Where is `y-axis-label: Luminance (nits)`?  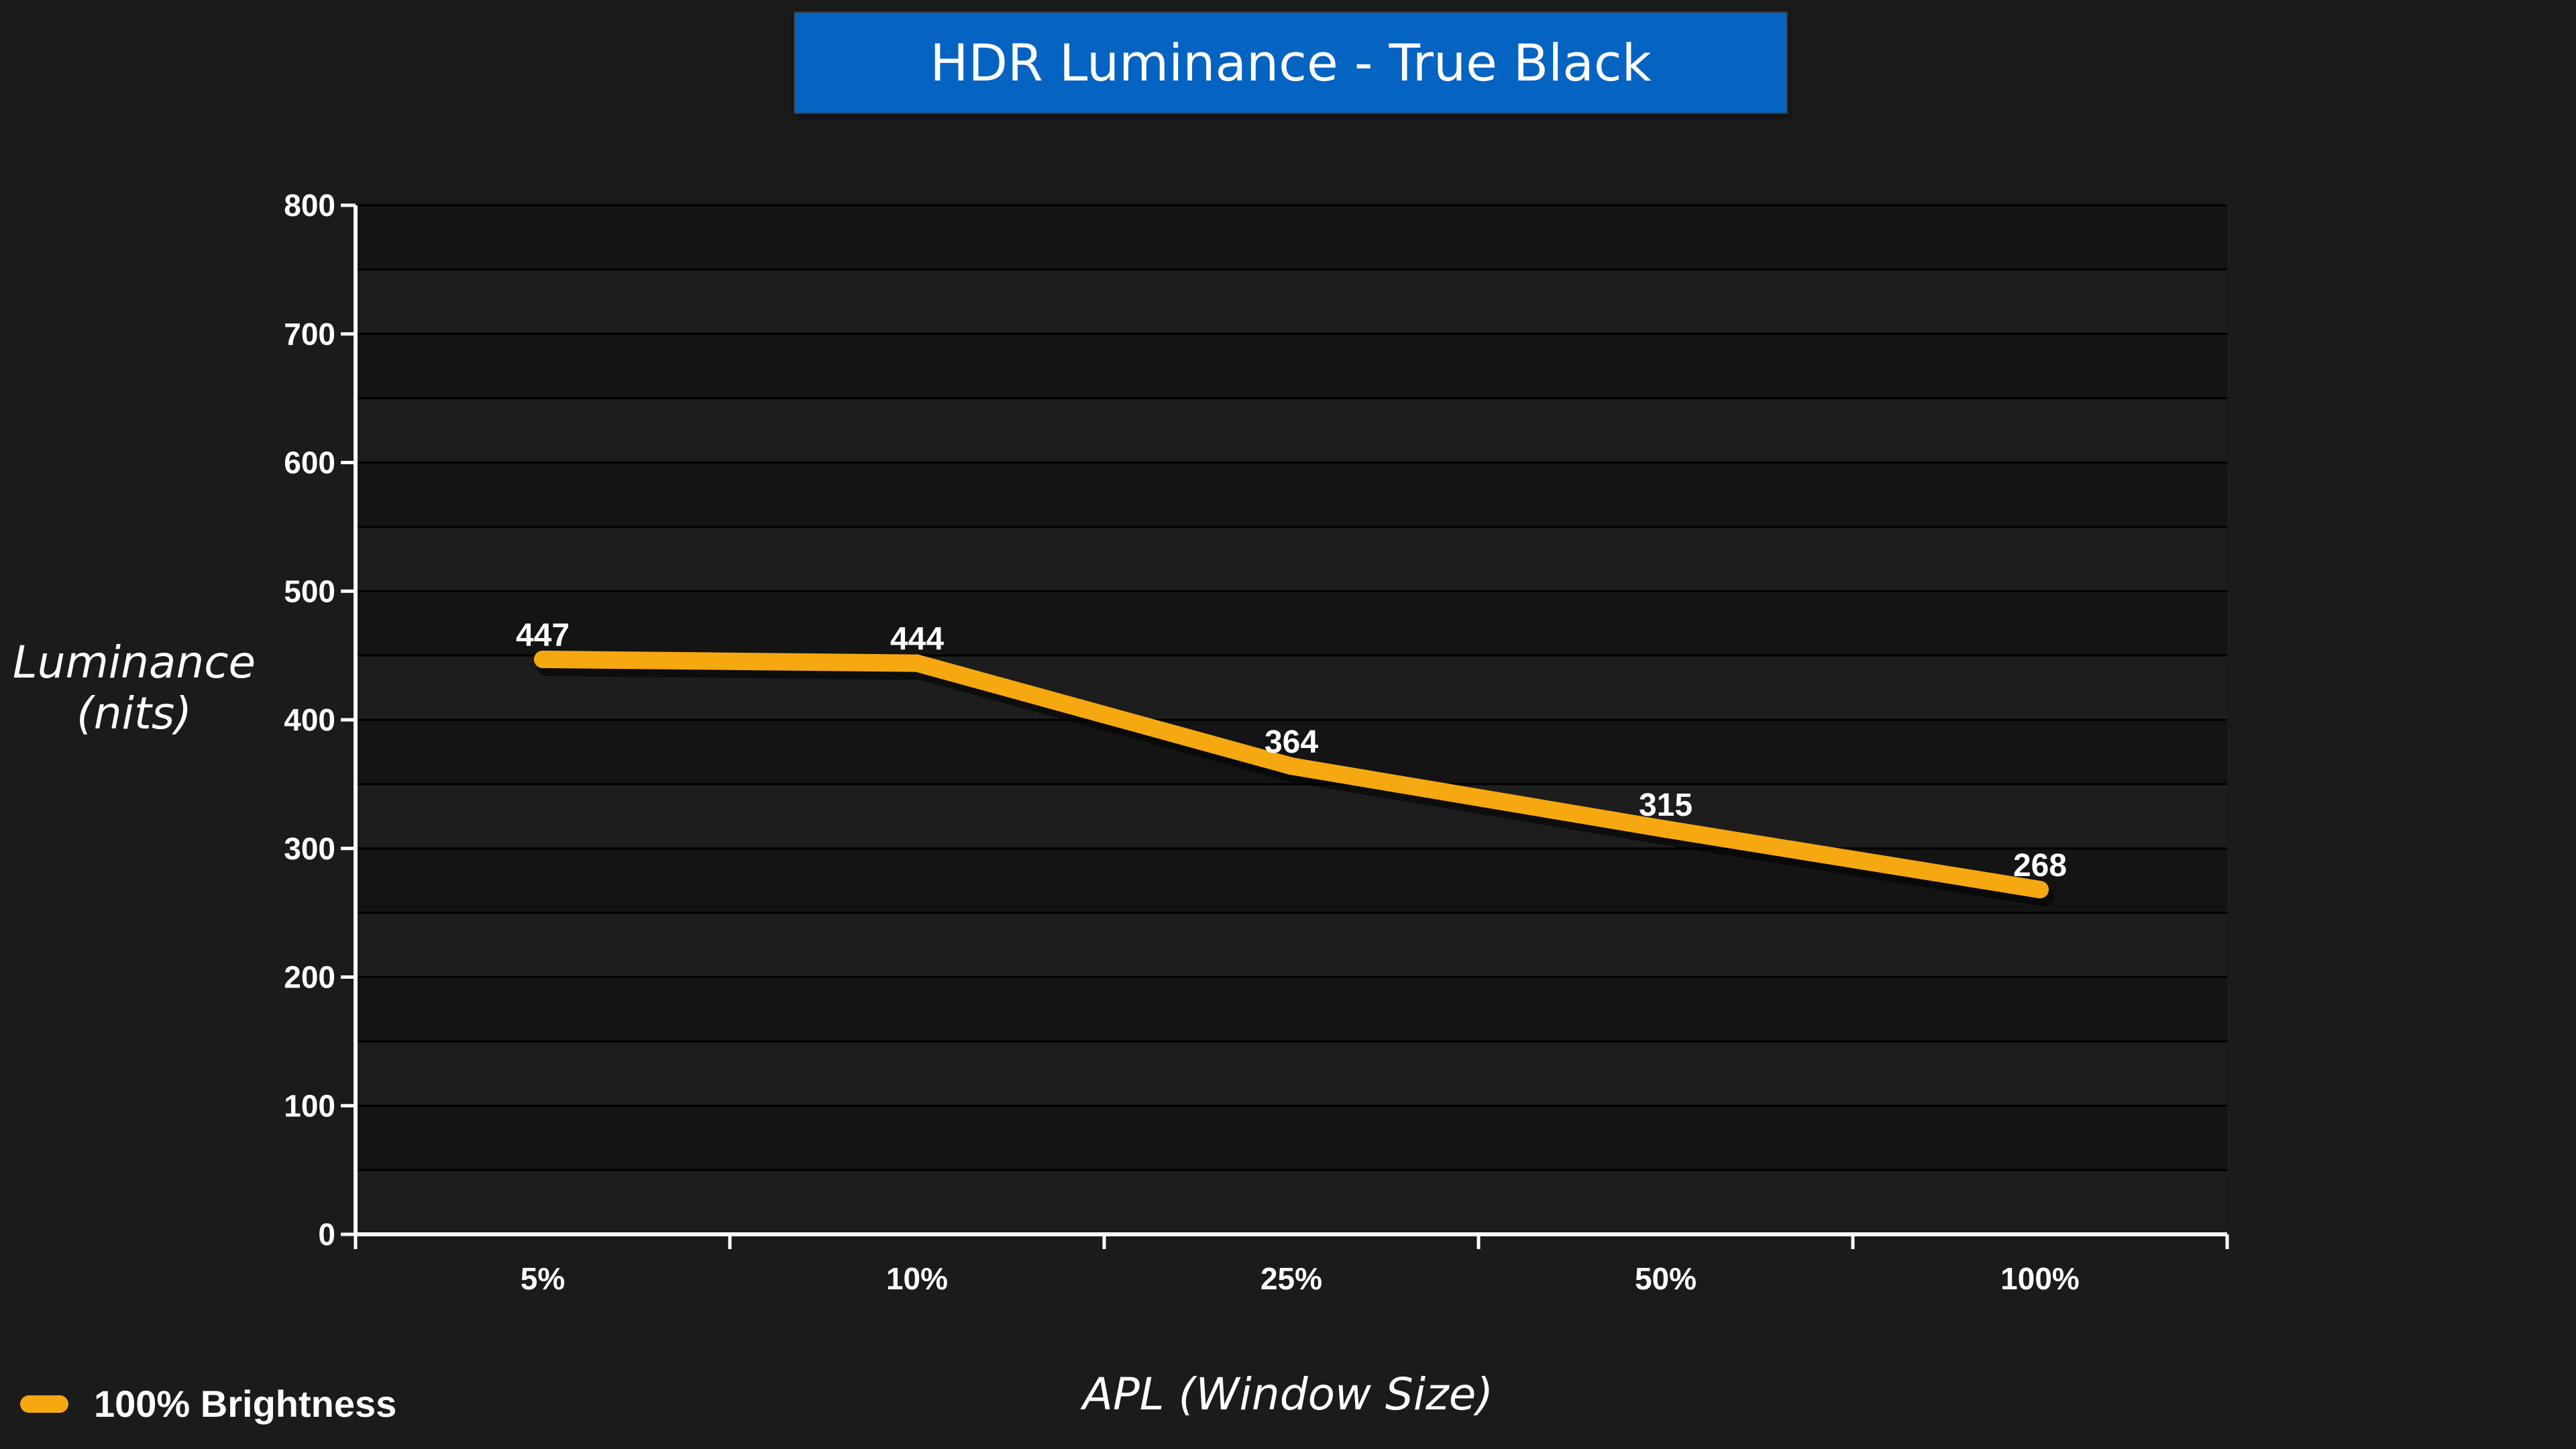 y-axis-label: Luminance (nits) is located at coordinates (134, 688).